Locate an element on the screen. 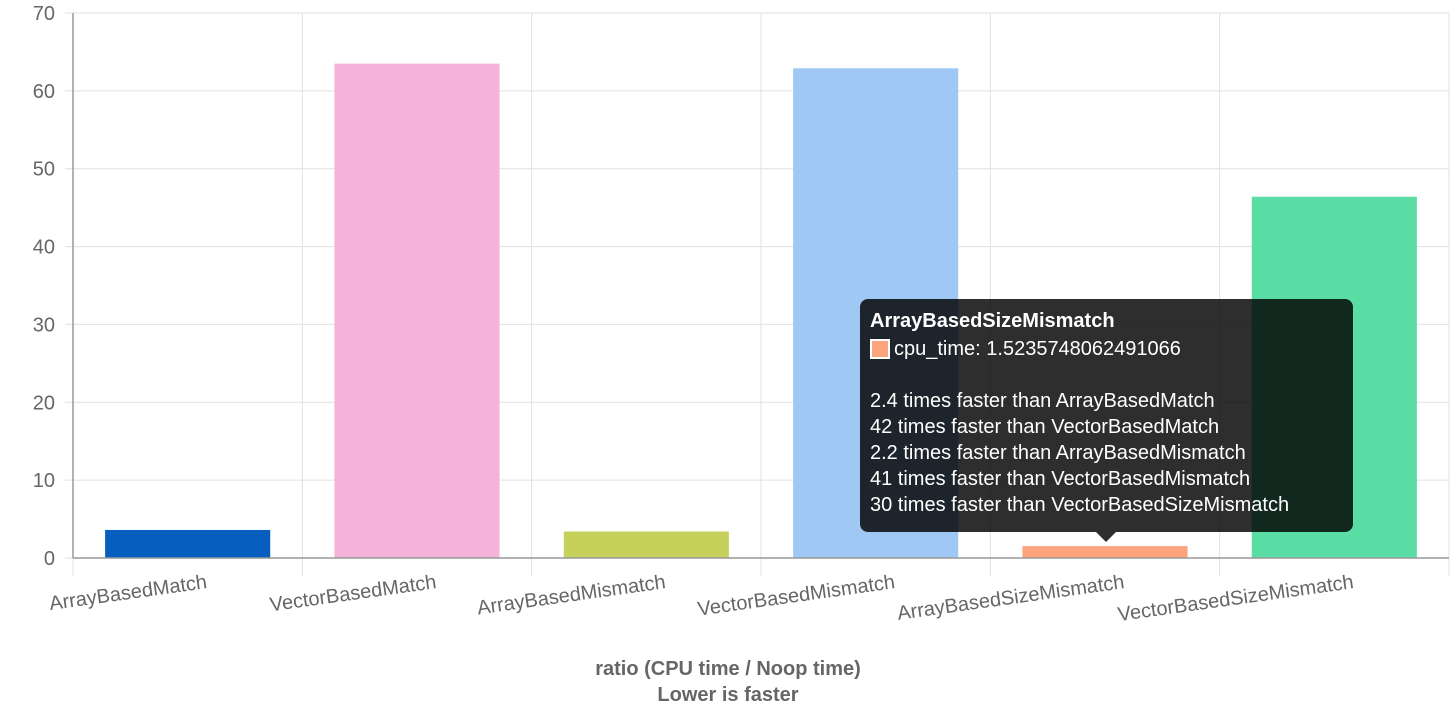 This screenshot has height=728, width=1456. tooltip-footer-line: 2.4 times faster than ArrayBasedMatch is located at coordinates (1042, 401).